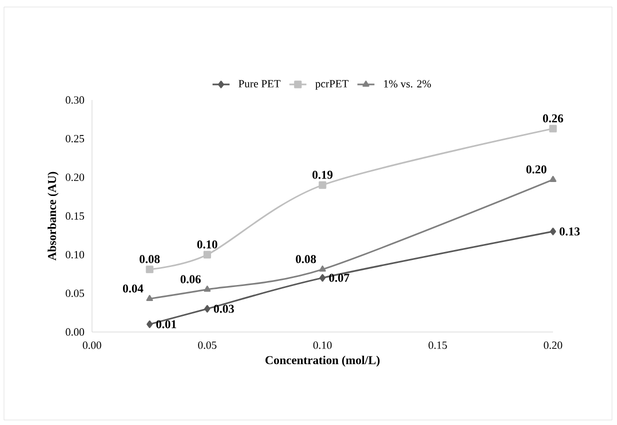  What do you see at coordinates (553, 118) in the screenshot?
I see `data-label: 0.26` at bounding box center [553, 118].